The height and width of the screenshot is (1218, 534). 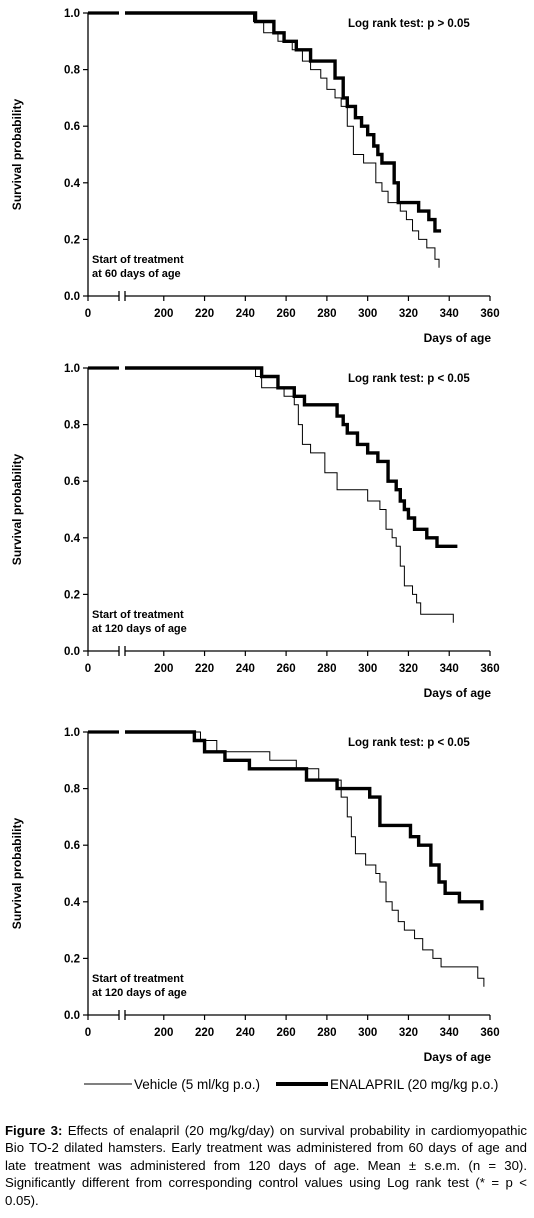 What do you see at coordinates (34, 1130) in the screenshot?
I see `caption-label: Figure 3:` at bounding box center [34, 1130].